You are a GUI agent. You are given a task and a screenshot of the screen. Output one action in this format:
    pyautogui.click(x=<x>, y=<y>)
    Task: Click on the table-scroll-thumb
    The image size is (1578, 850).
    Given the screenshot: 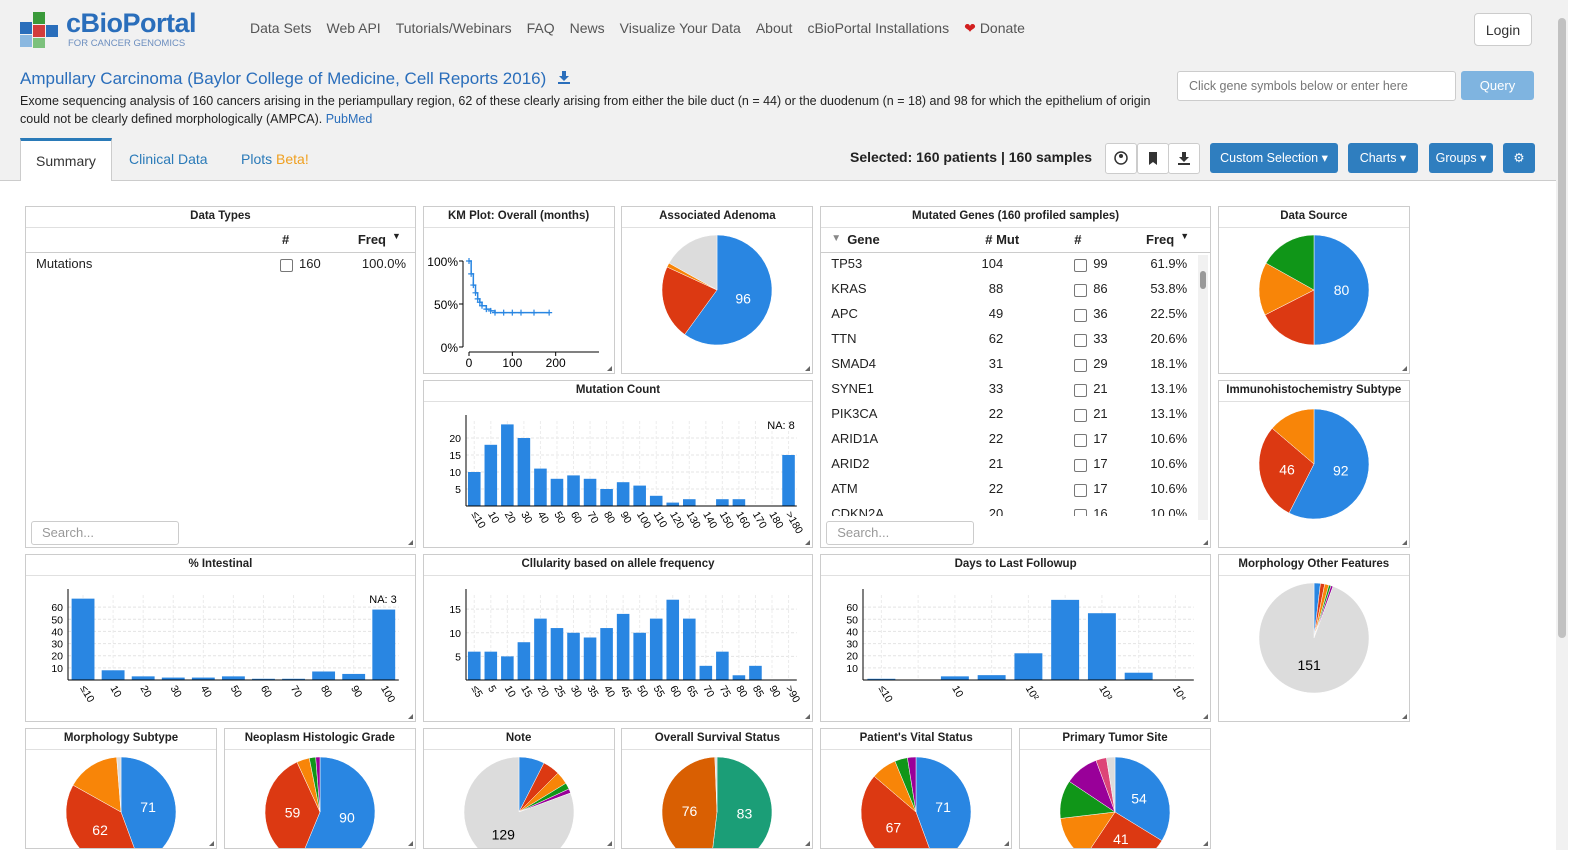 What is the action you would take?
    pyautogui.click(x=1202, y=280)
    